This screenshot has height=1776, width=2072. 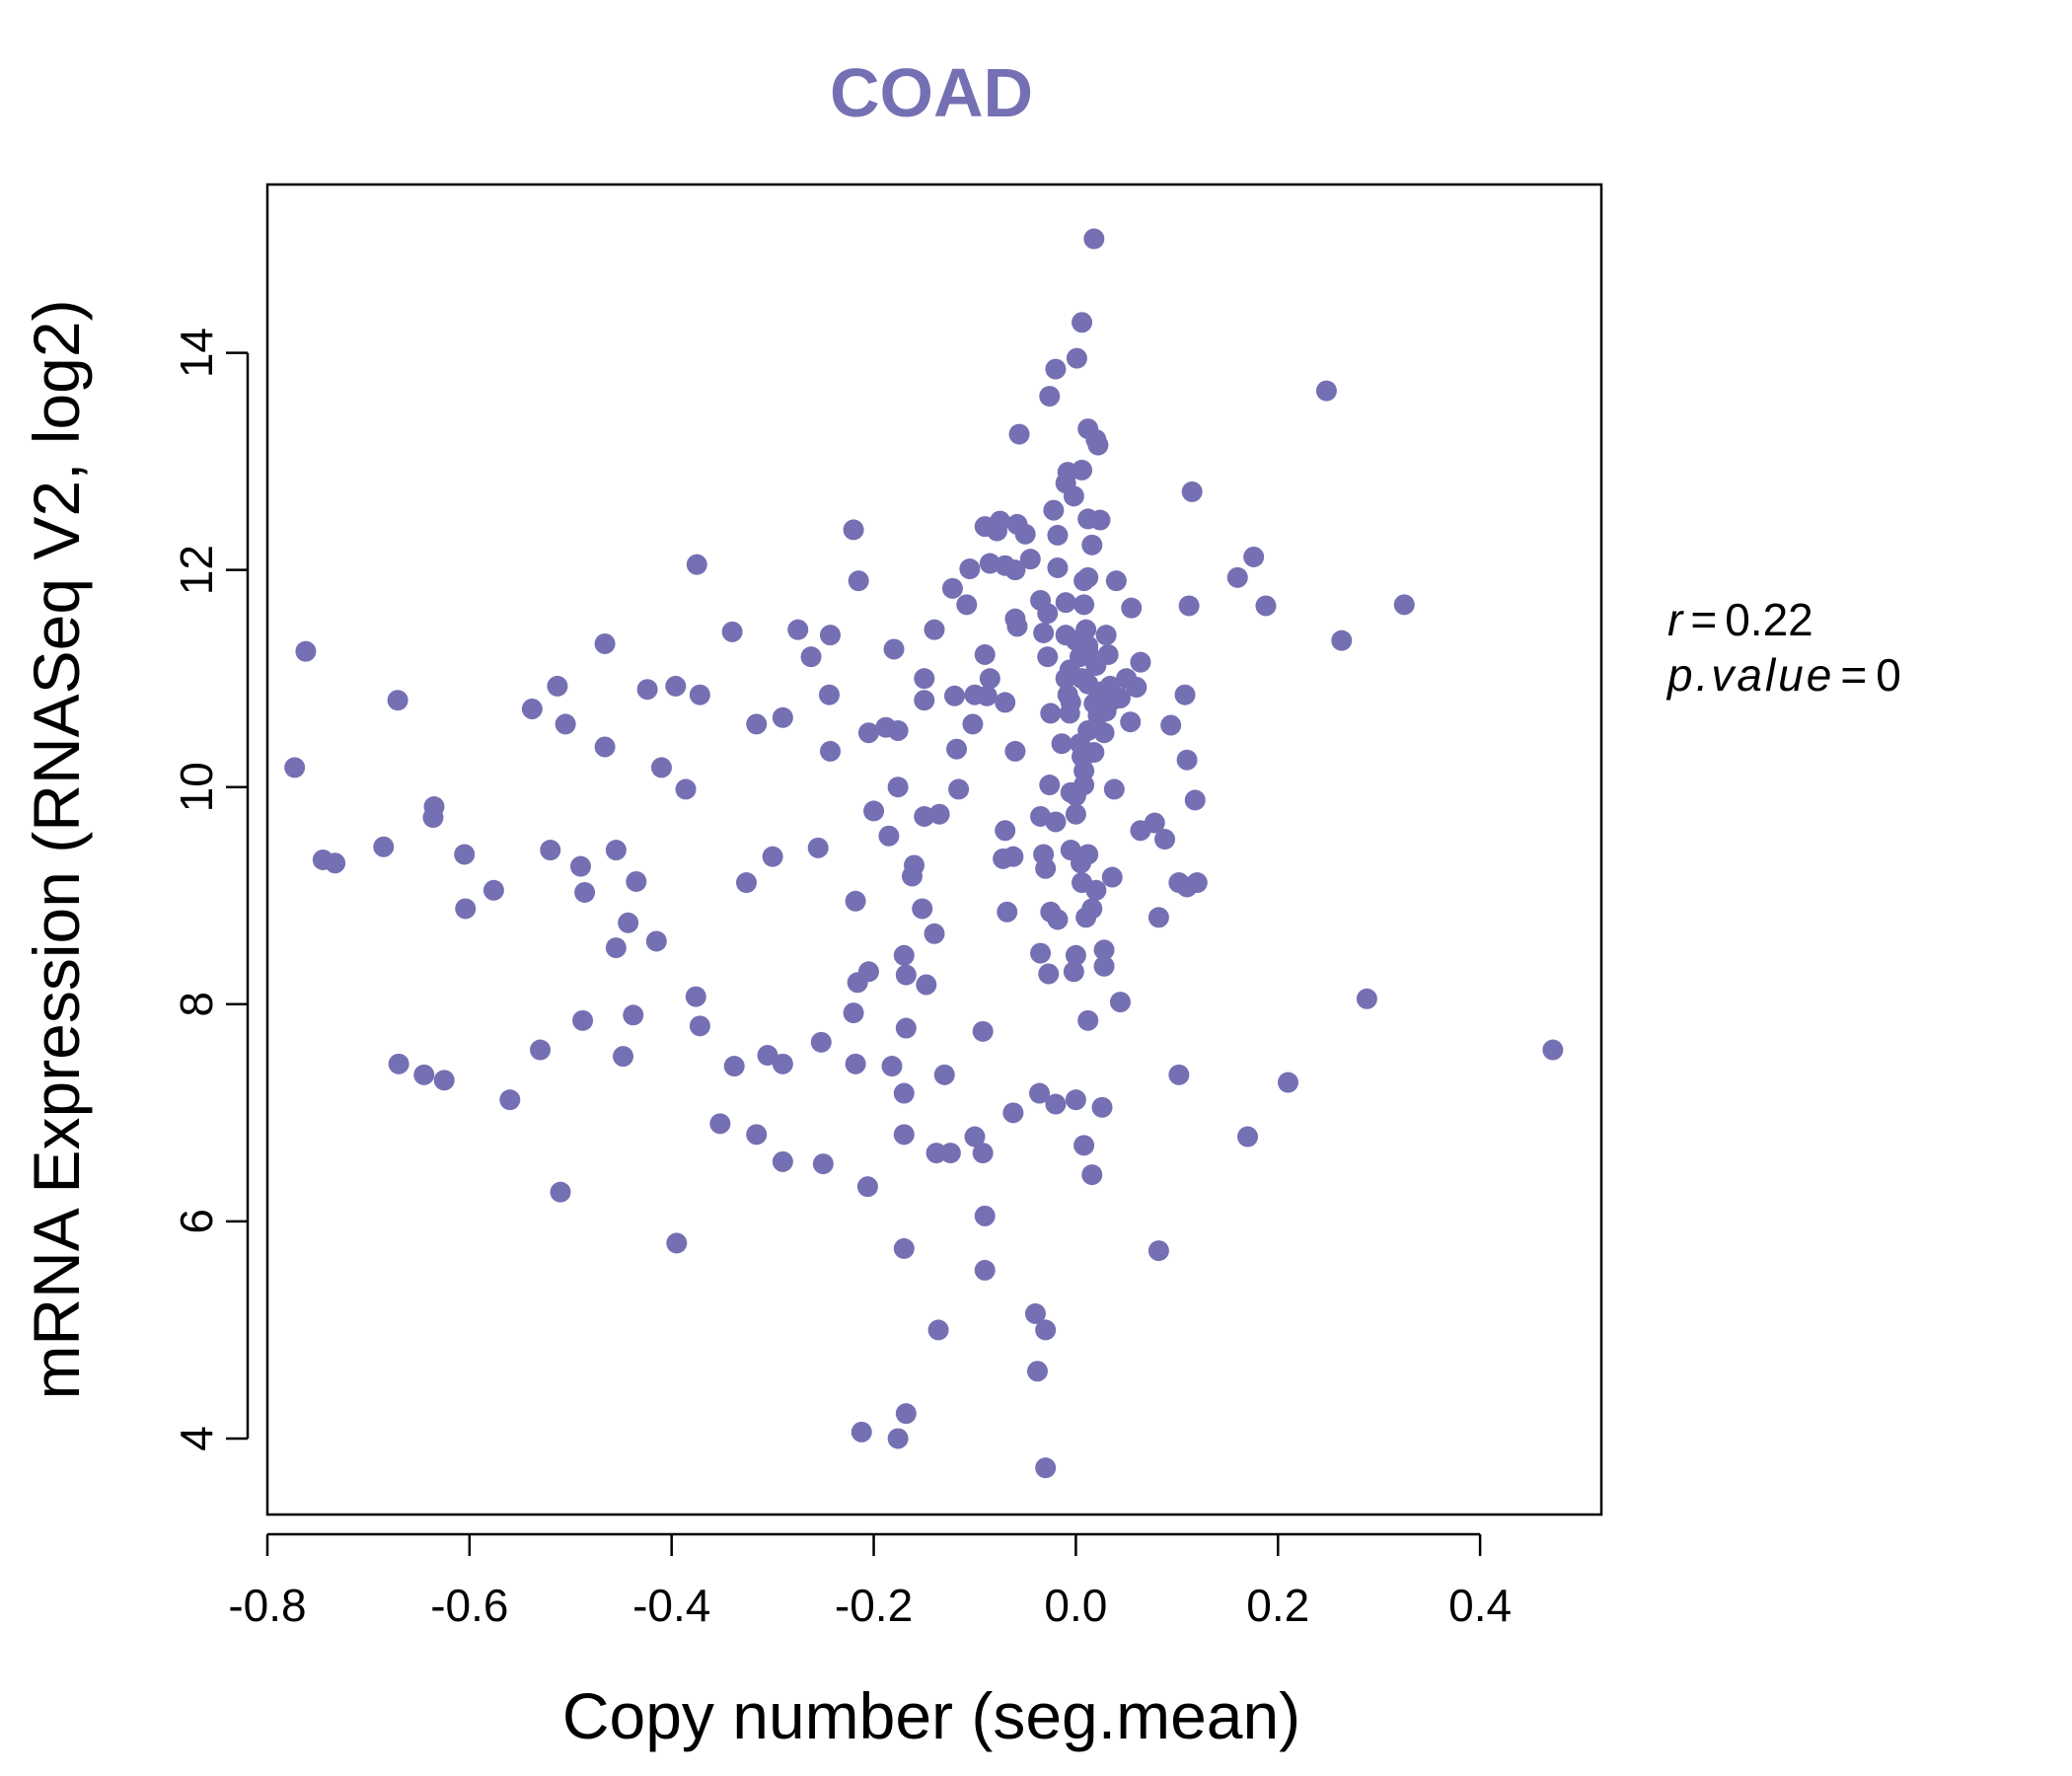 I want to click on y-tick-label: 8, so click(x=197, y=1005).